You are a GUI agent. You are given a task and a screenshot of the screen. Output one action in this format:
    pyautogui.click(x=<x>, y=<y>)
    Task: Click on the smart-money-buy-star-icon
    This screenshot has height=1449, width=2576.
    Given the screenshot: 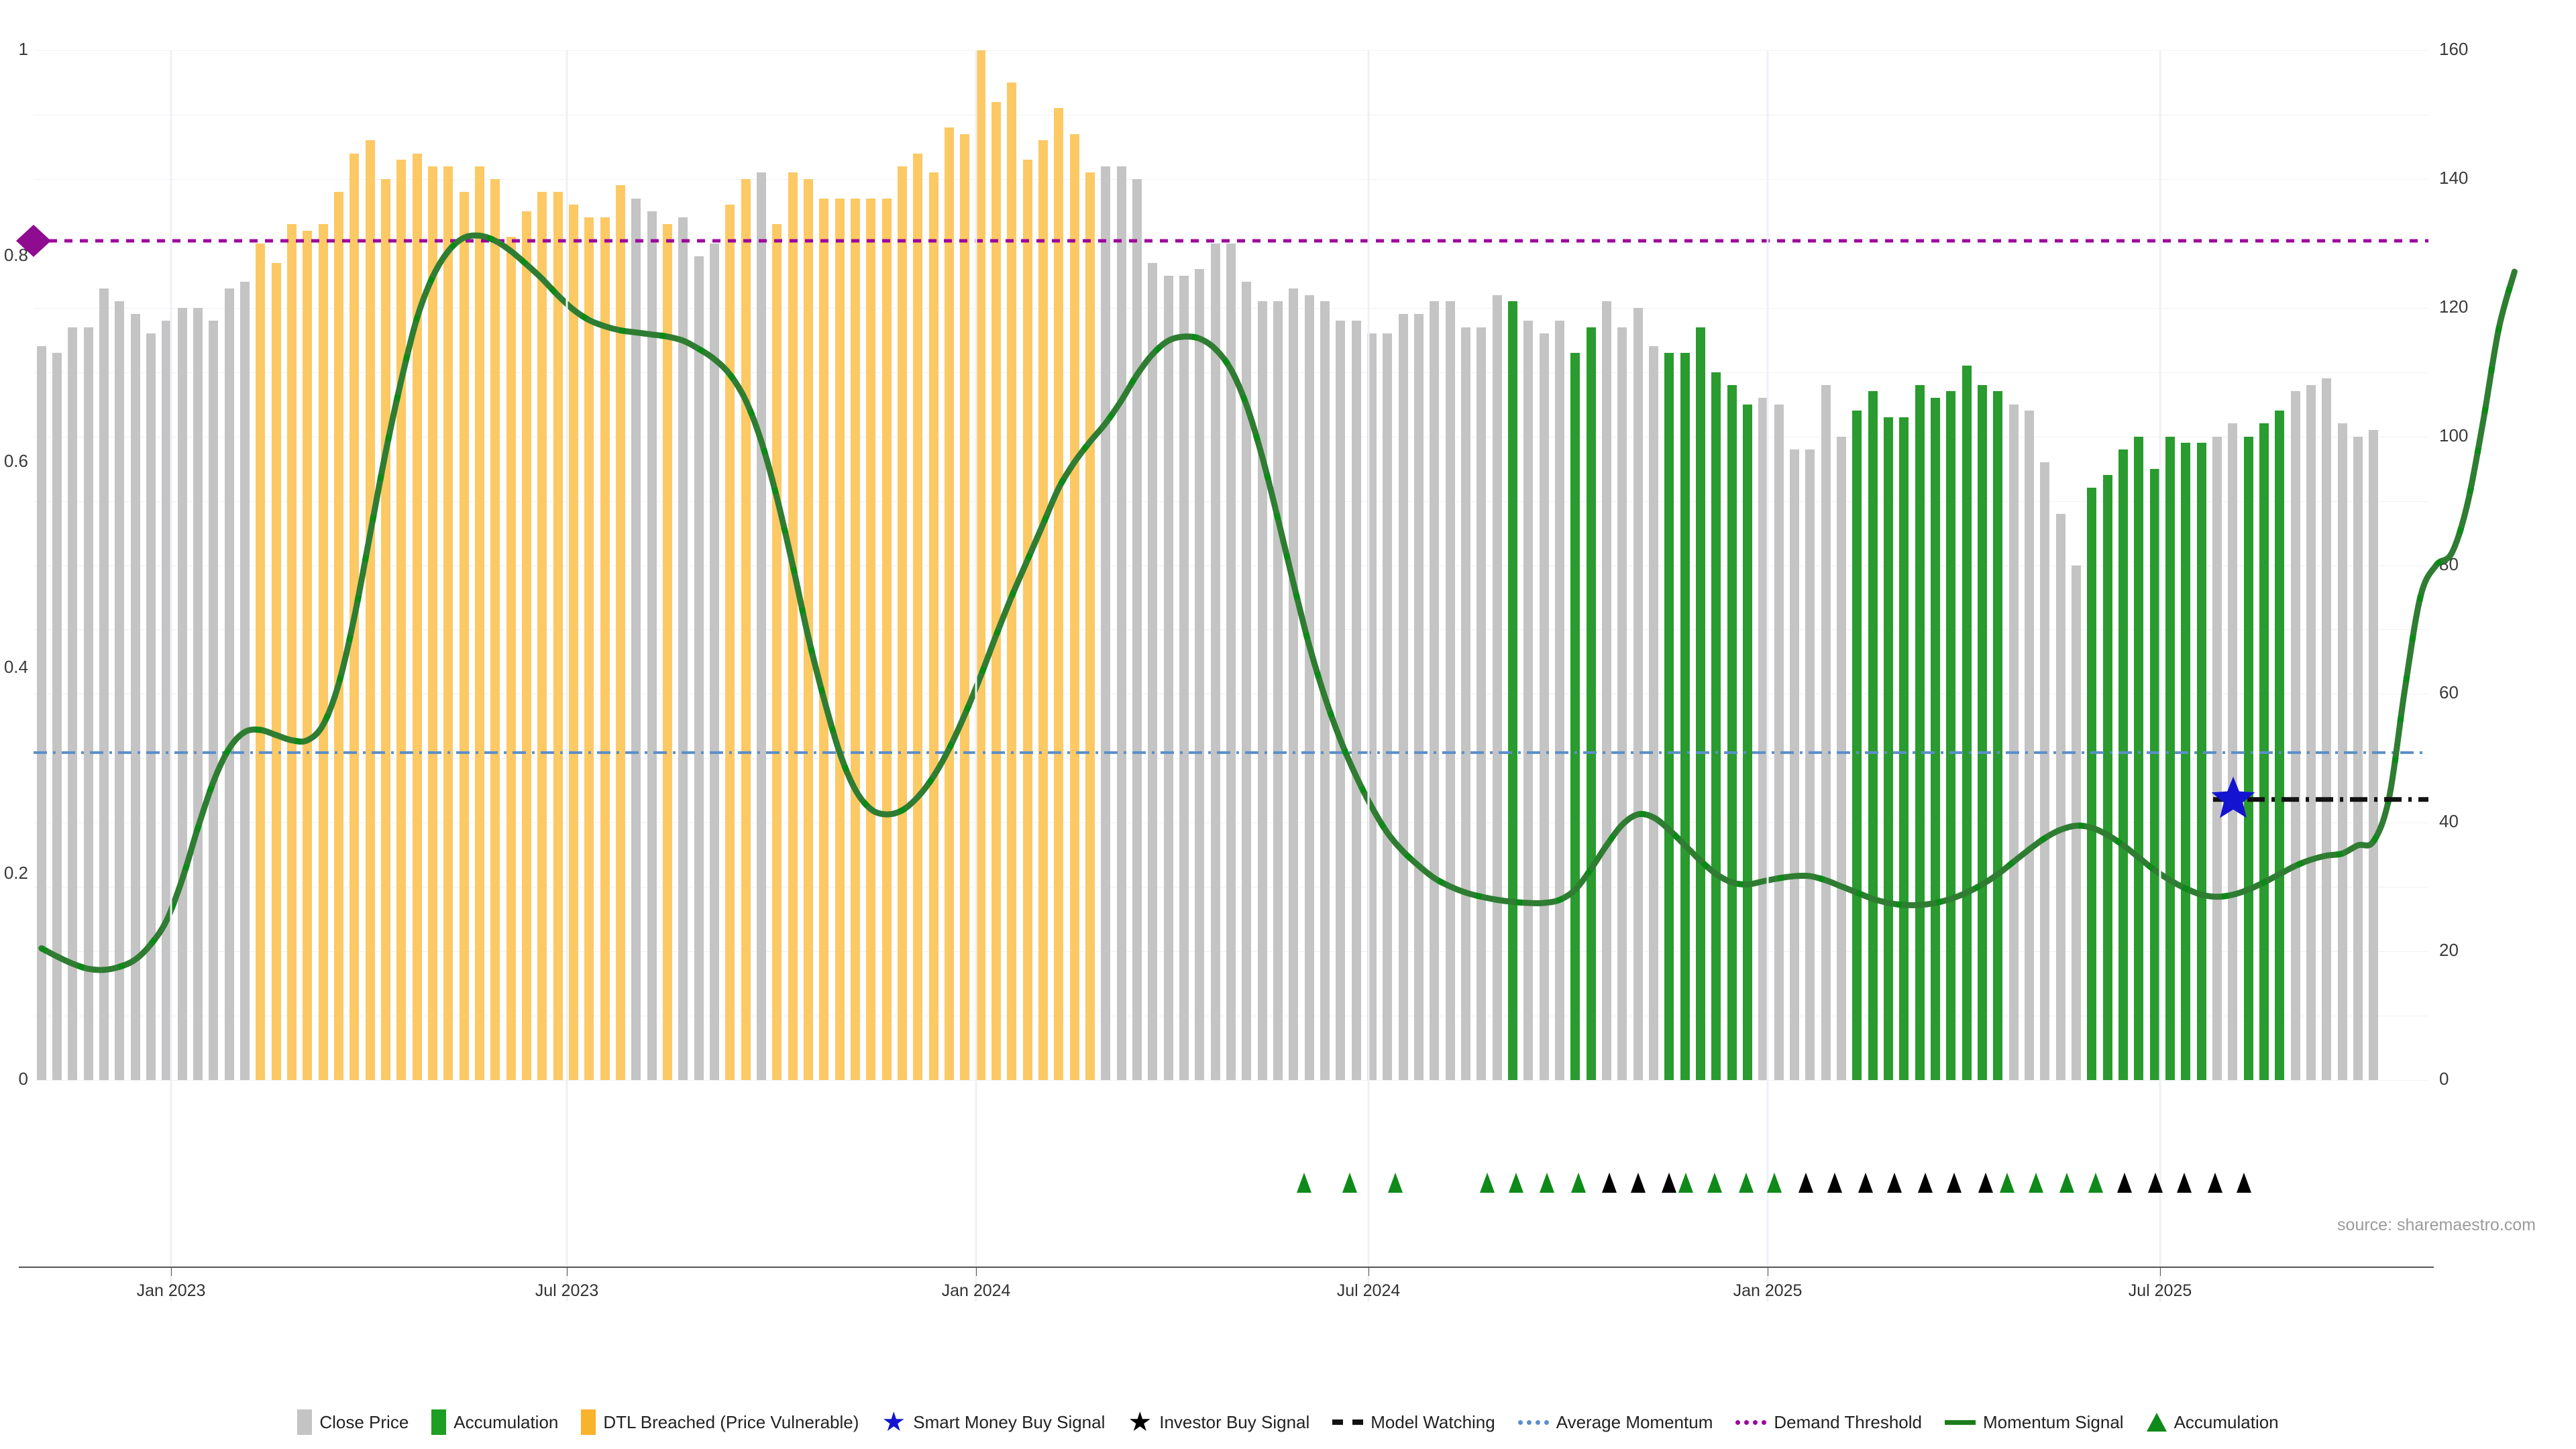 What is the action you would take?
    pyautogui.click(x=2233, y=797)
    